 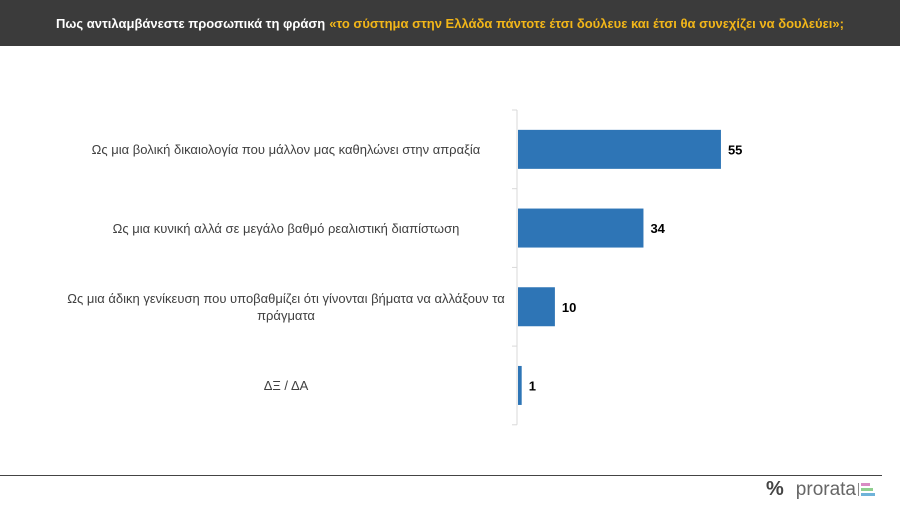 What do you see at coordinates (657, 228) in the screenshot?
I see `data-label: 34` at bounding box center [657, 228].